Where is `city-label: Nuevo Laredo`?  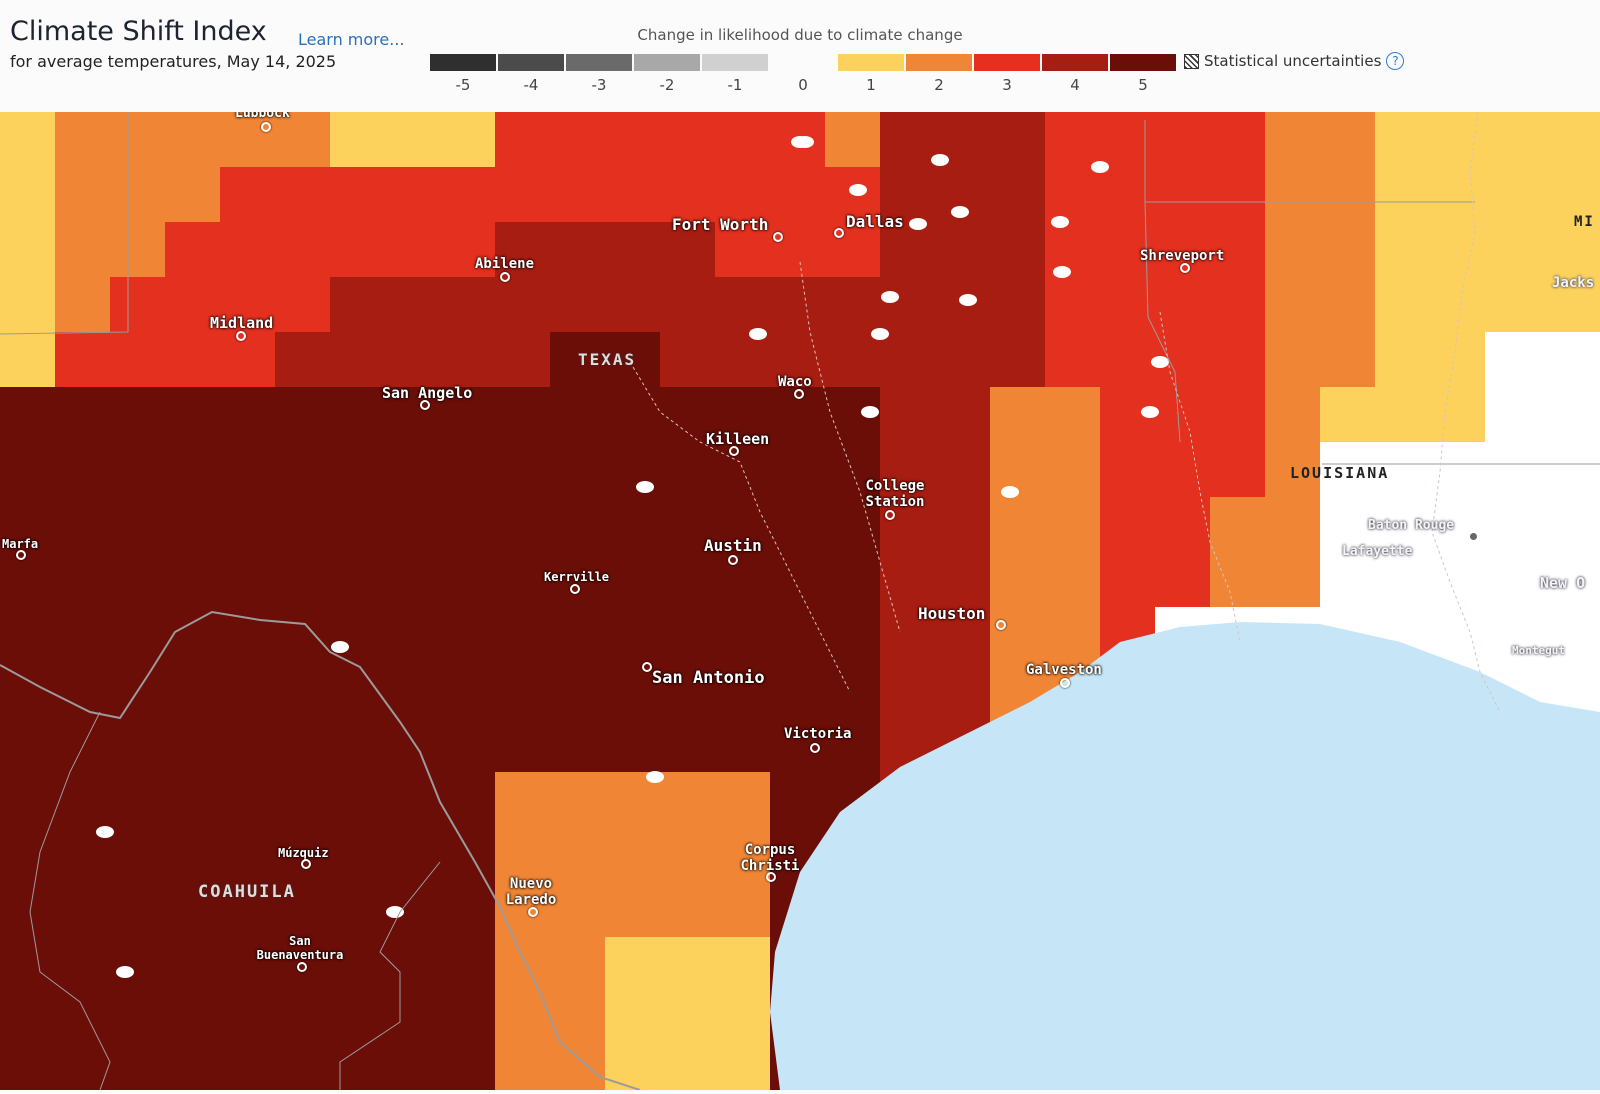 city-label: Nuevo Laredo is located at coordinates (531, 892).